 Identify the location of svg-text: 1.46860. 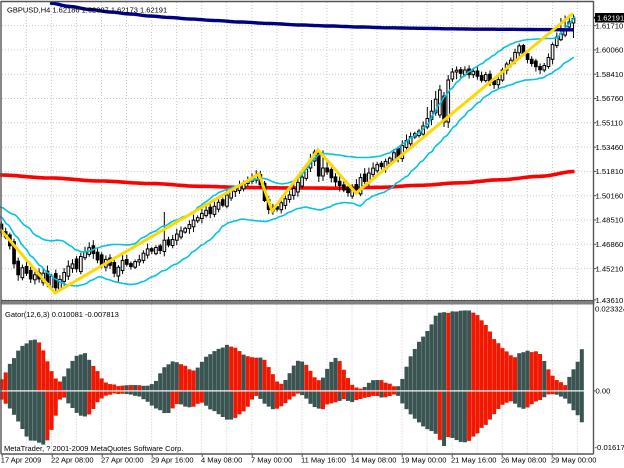
(610, 244).